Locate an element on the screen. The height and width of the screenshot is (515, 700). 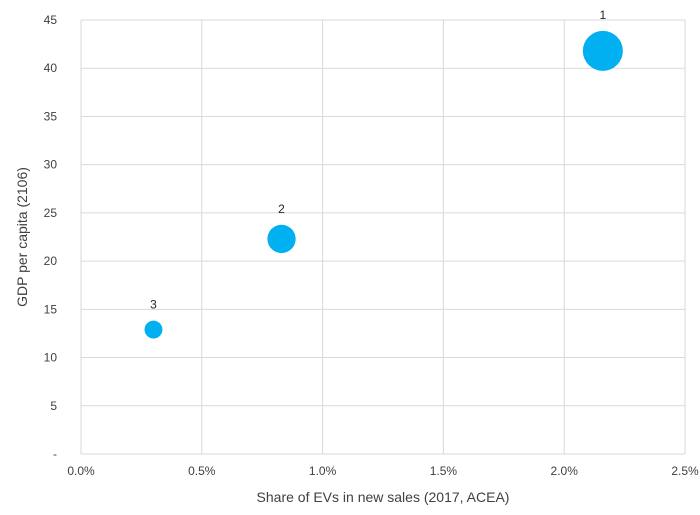
data-label-3: 3 is located at coordinates (153, 305).